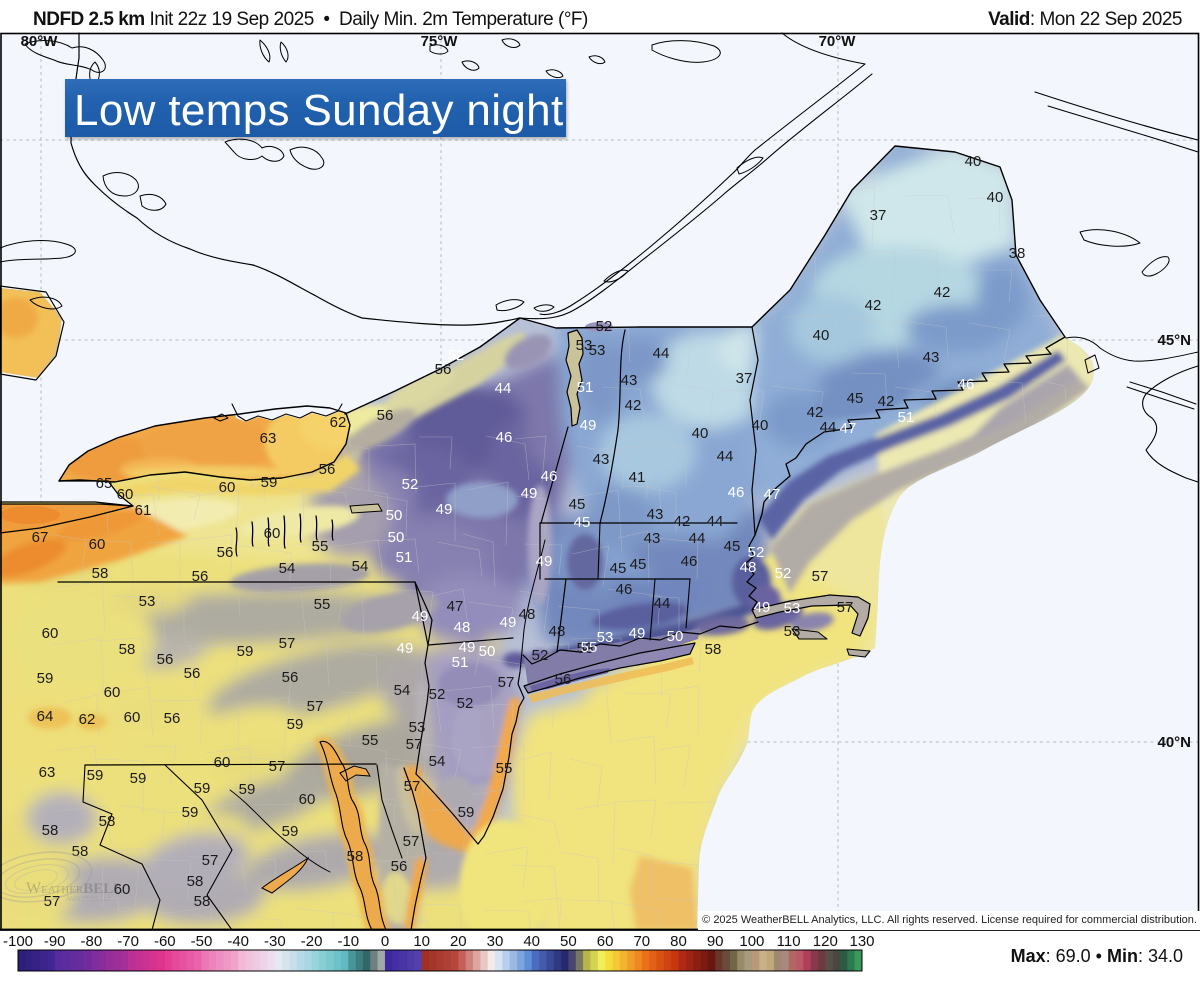  Describe the element at coordinates (268, 438) in the screenshot. I see `svg-text: 63` at that location.